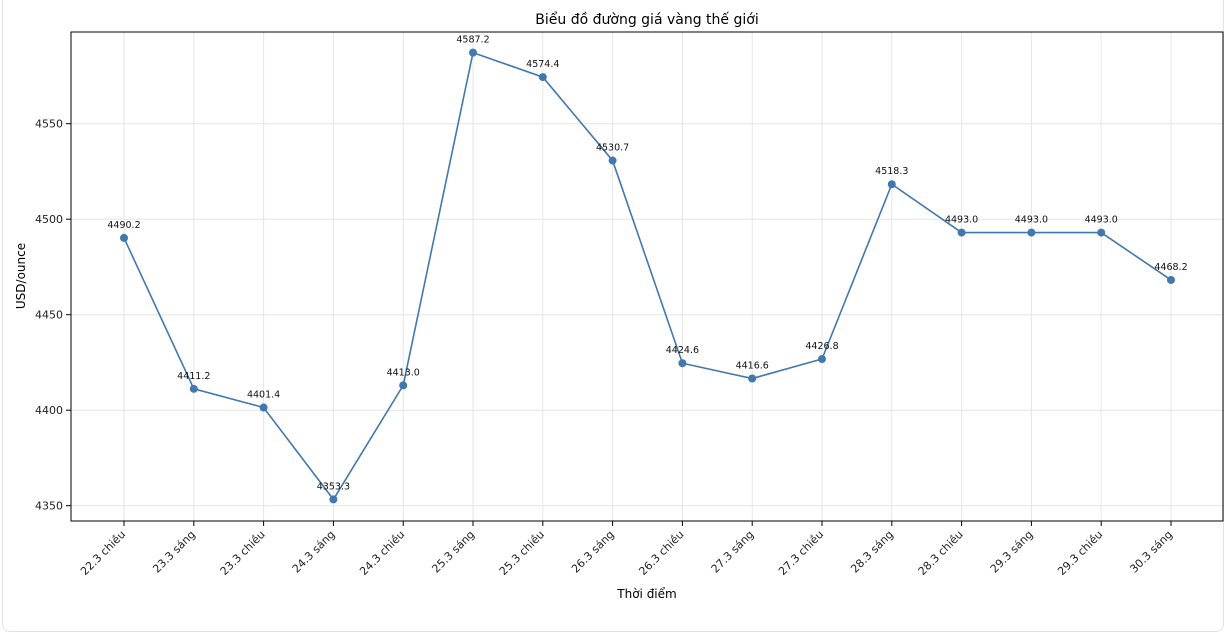 Image resolution: width=1228 pixels, height=636 pixels. Describe the element at coordinates (646, 594) in the screenshot. I see `x-axis-label: Thời điểm` at that location.